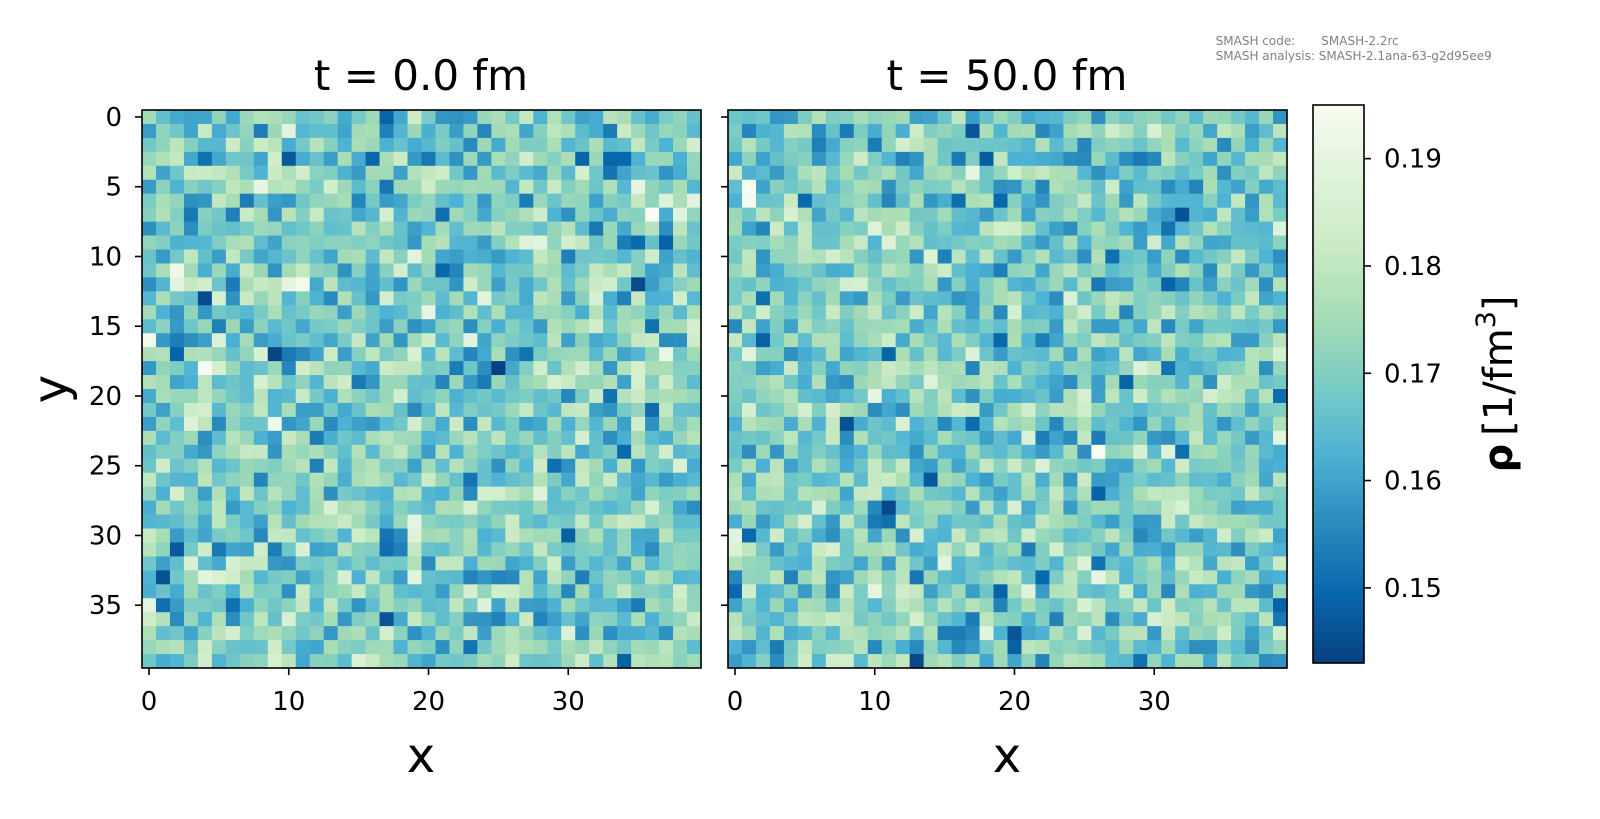  Describe the element at coordinates (1413, 160) in the screenshot. I see `colorbar-tick-label: 0.19` at that location.